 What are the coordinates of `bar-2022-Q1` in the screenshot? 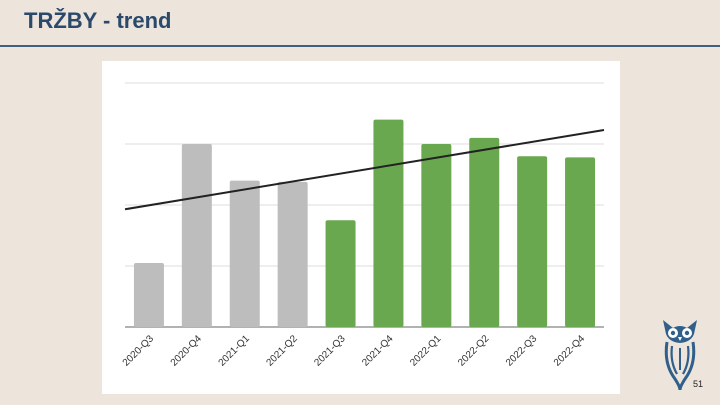 It's located at (436, 235).